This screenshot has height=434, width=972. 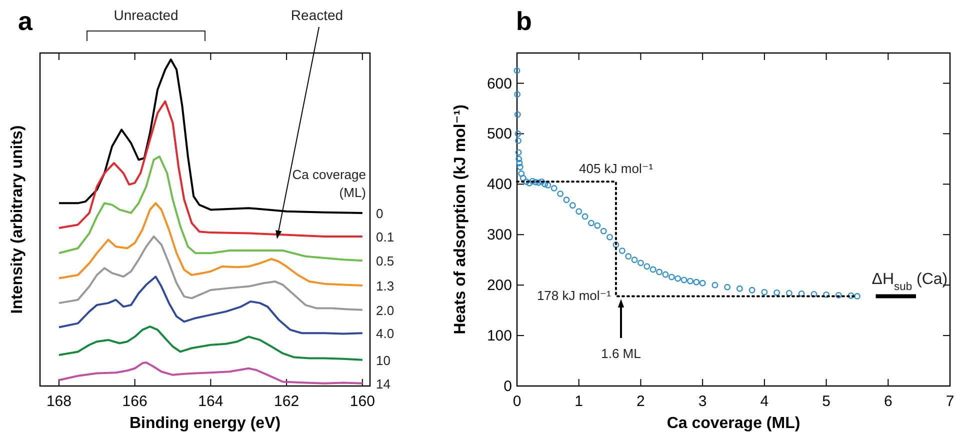 What do you see at coordinates (362, 401) in the screenshot?
I see `x-tick-label: 160` at bounding box center [362, 401].